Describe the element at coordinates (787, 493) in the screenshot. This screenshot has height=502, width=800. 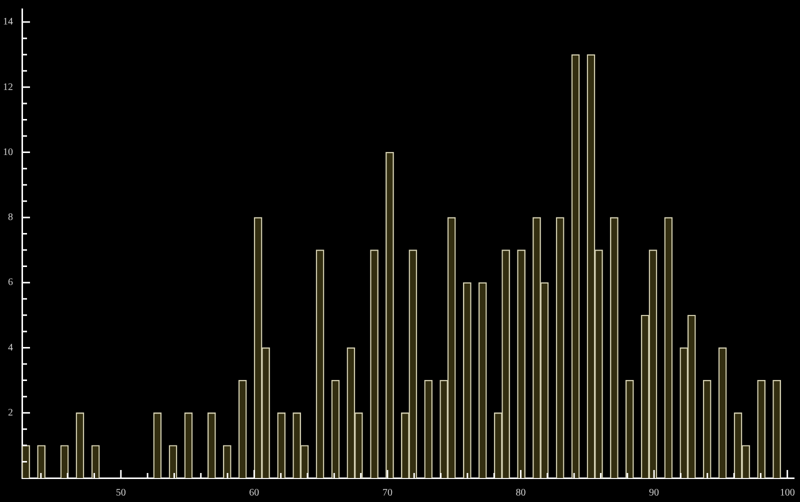
I see `x-tick-label: 100` at that location.